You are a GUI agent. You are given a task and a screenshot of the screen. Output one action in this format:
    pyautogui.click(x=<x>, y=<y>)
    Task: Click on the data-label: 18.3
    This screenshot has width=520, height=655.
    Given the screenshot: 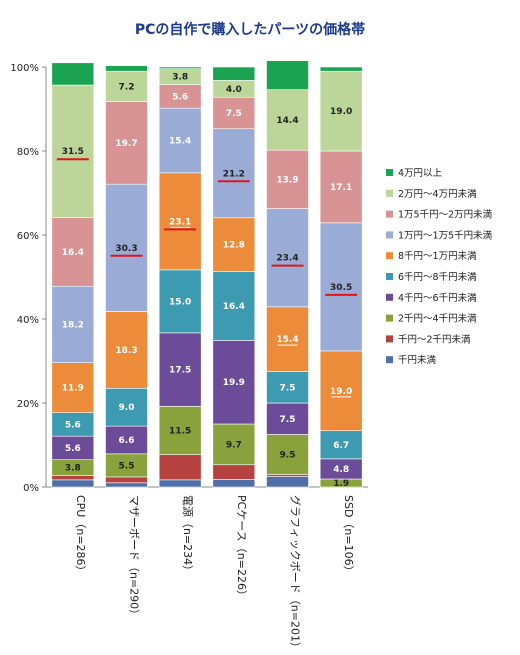 What is the action you would take?
    pyautogui.click(x=126, y=351)
    